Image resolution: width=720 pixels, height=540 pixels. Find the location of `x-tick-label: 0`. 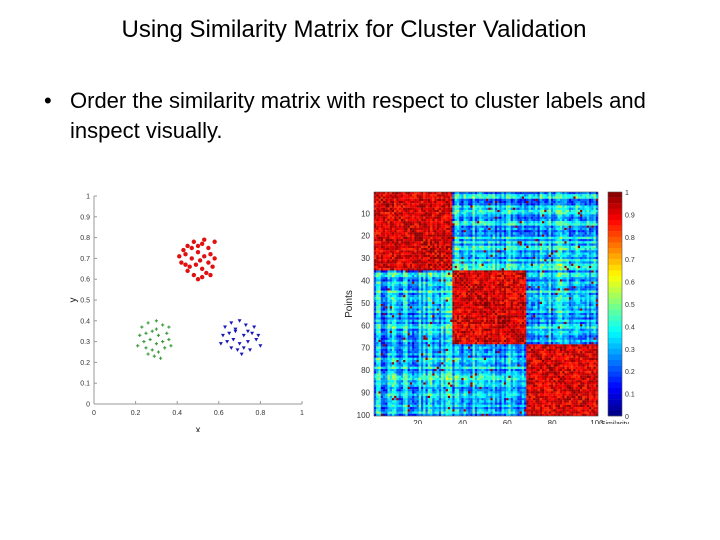

x-tick-label: 0 is located at coordinates (94, 413).